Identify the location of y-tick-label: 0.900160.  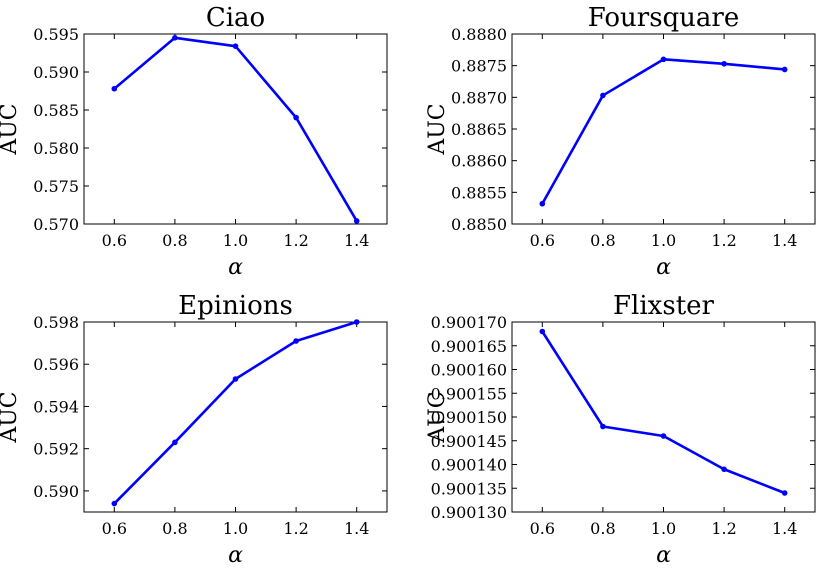
(469, 370).